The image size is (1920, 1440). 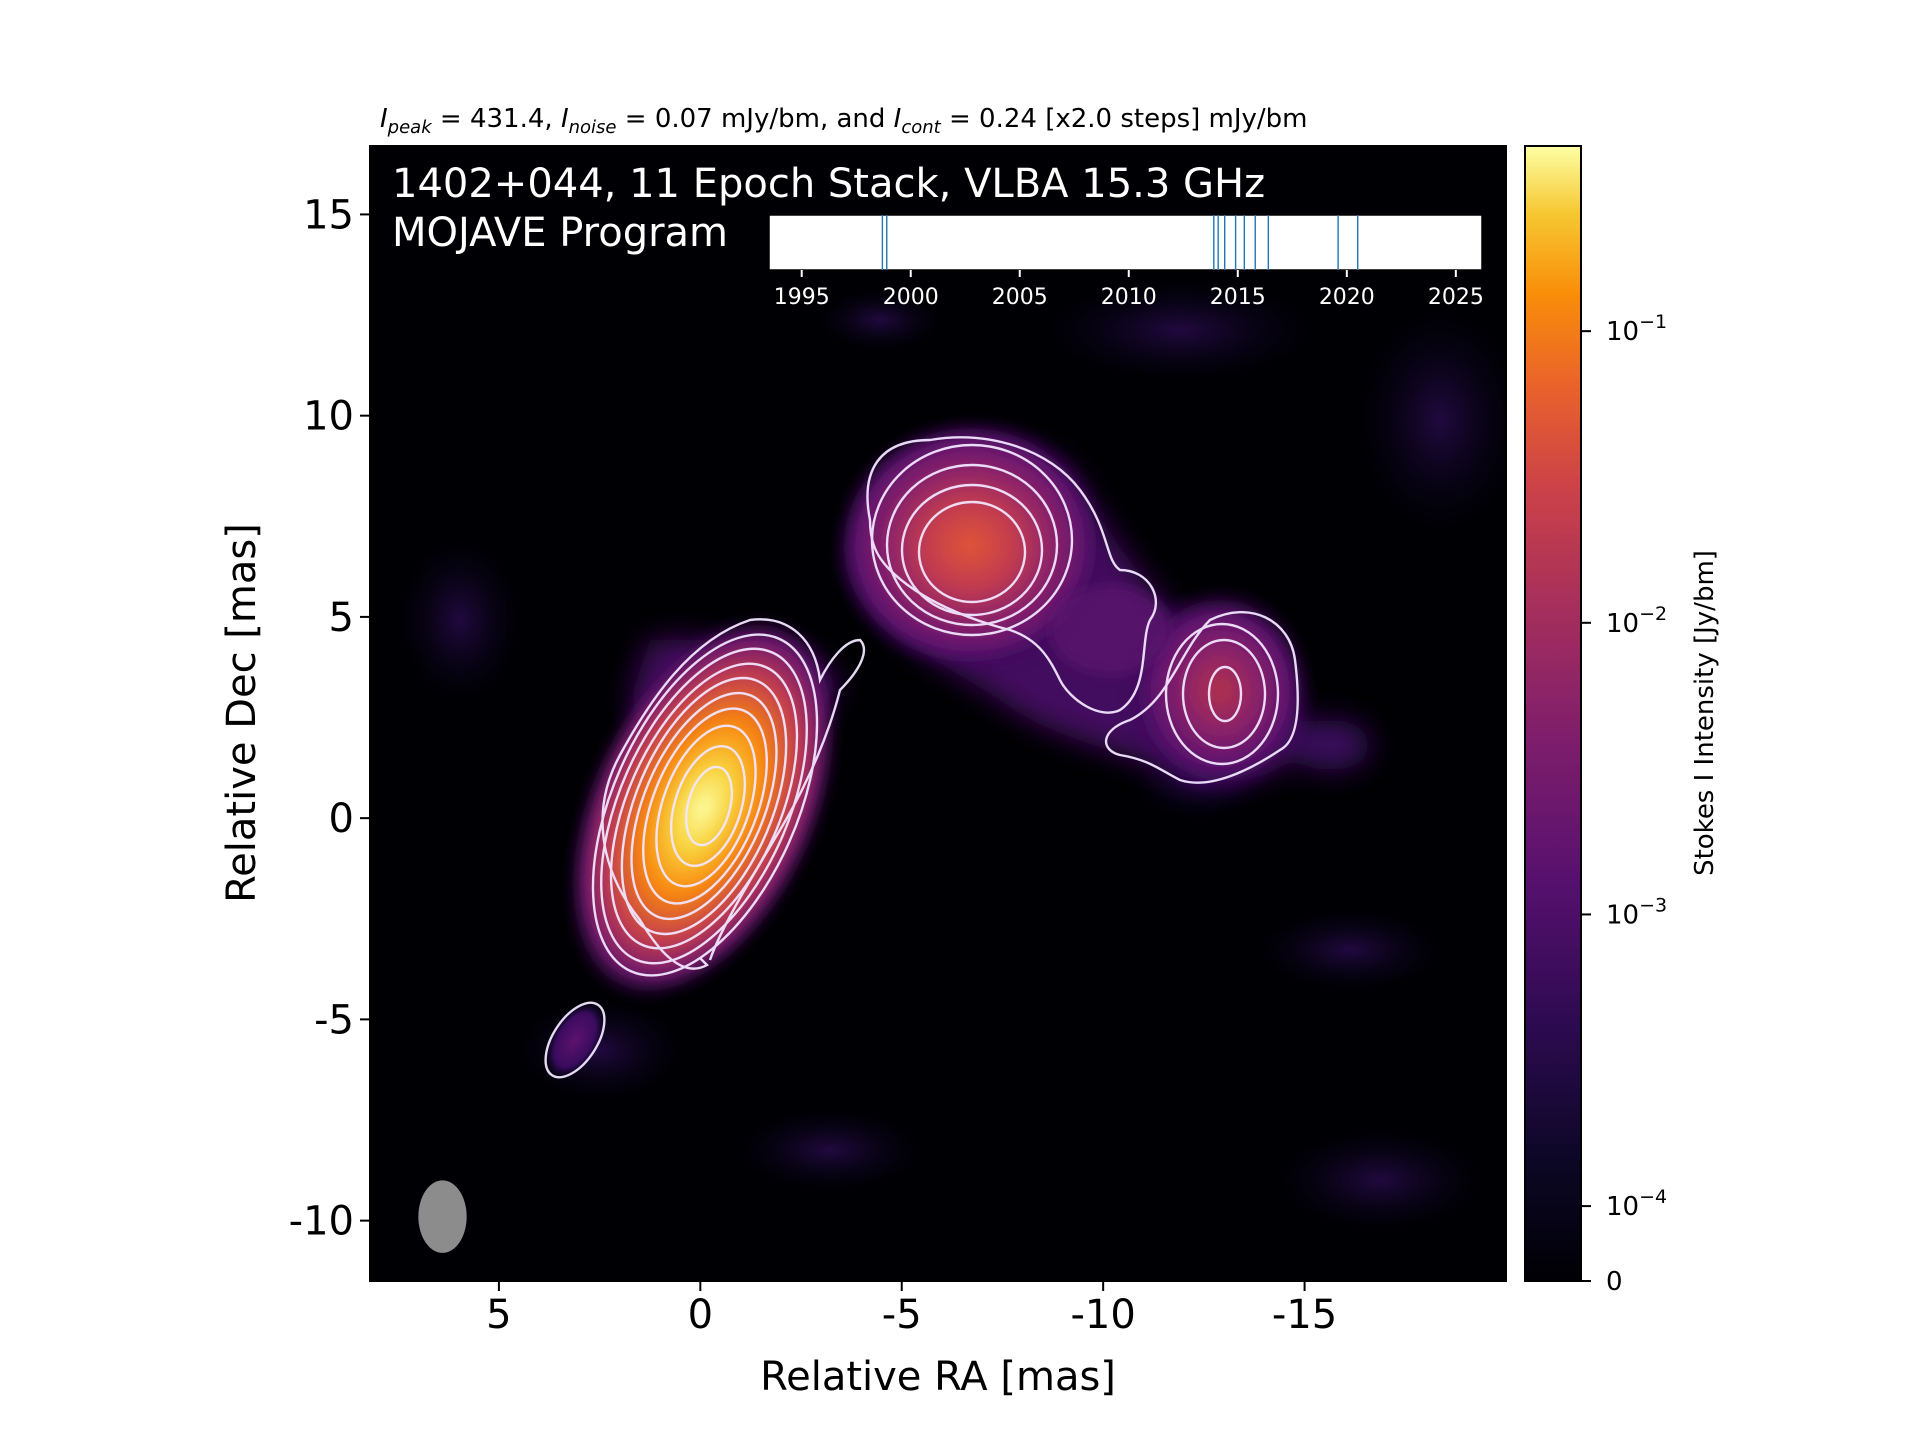 I want to click on x-tick-label: 0, so click(x=700, y=1315).